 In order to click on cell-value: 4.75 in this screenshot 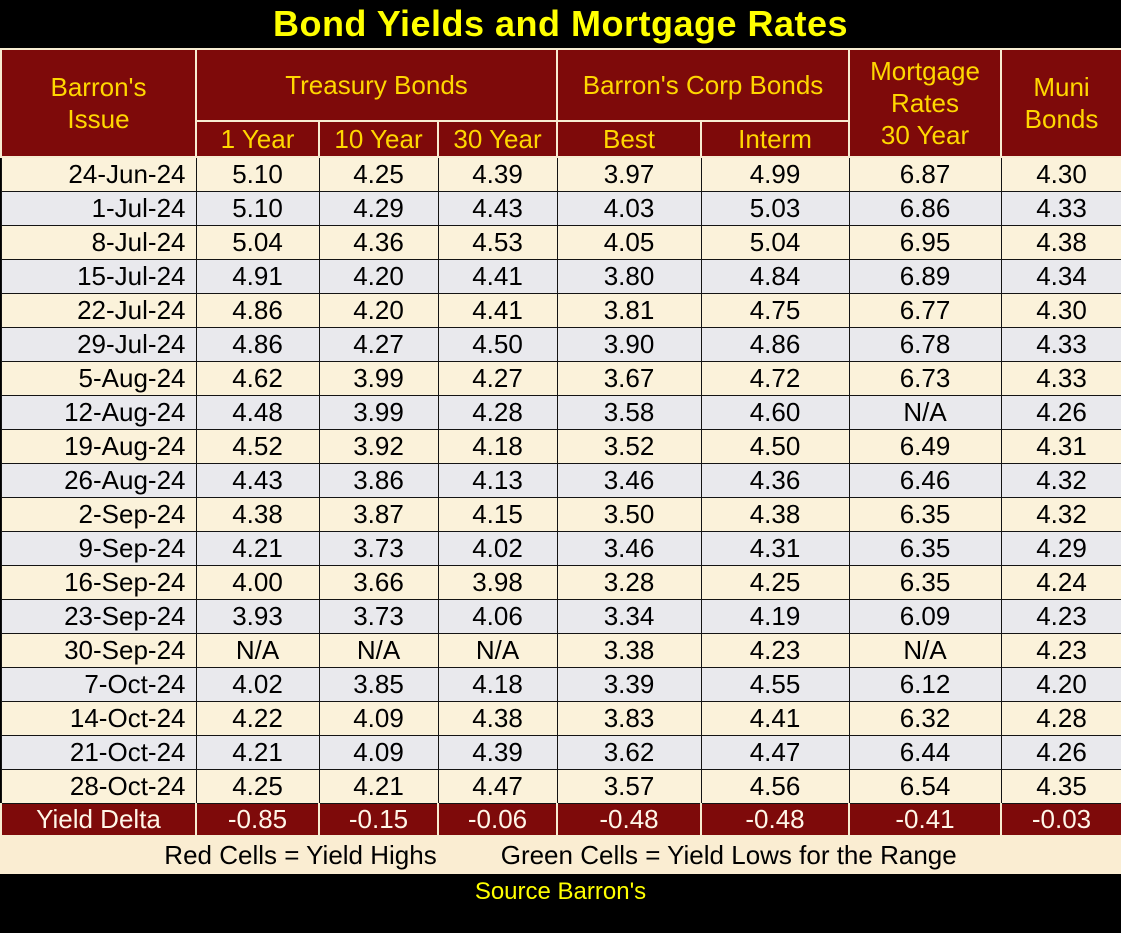, I will do `click(775, 310)`.